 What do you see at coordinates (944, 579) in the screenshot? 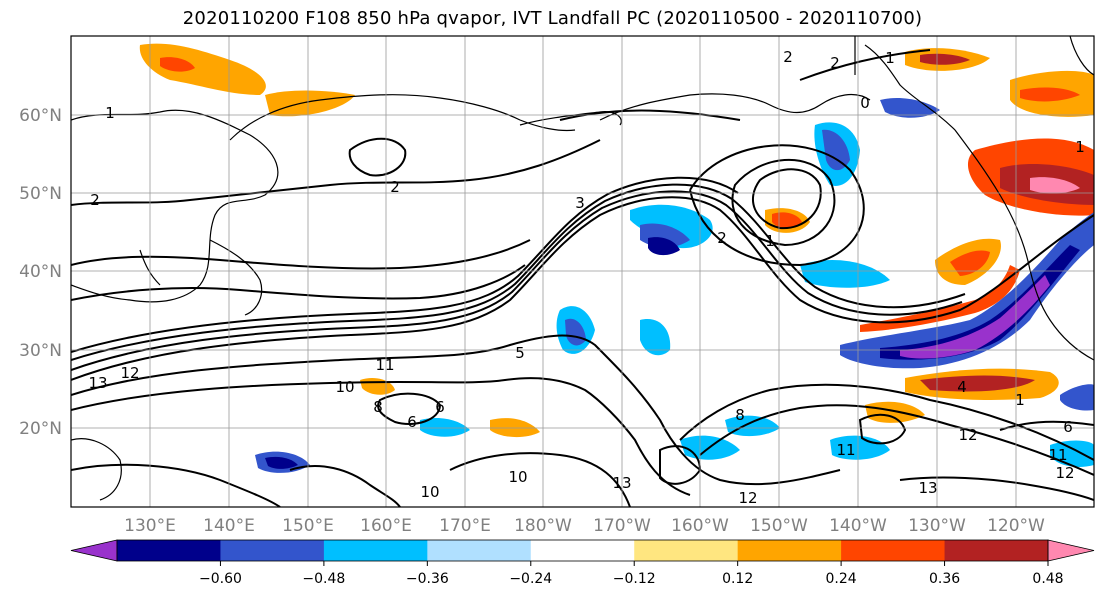
I see `colorbar-tick-label: 0.36` at bounding box center [944, 579].